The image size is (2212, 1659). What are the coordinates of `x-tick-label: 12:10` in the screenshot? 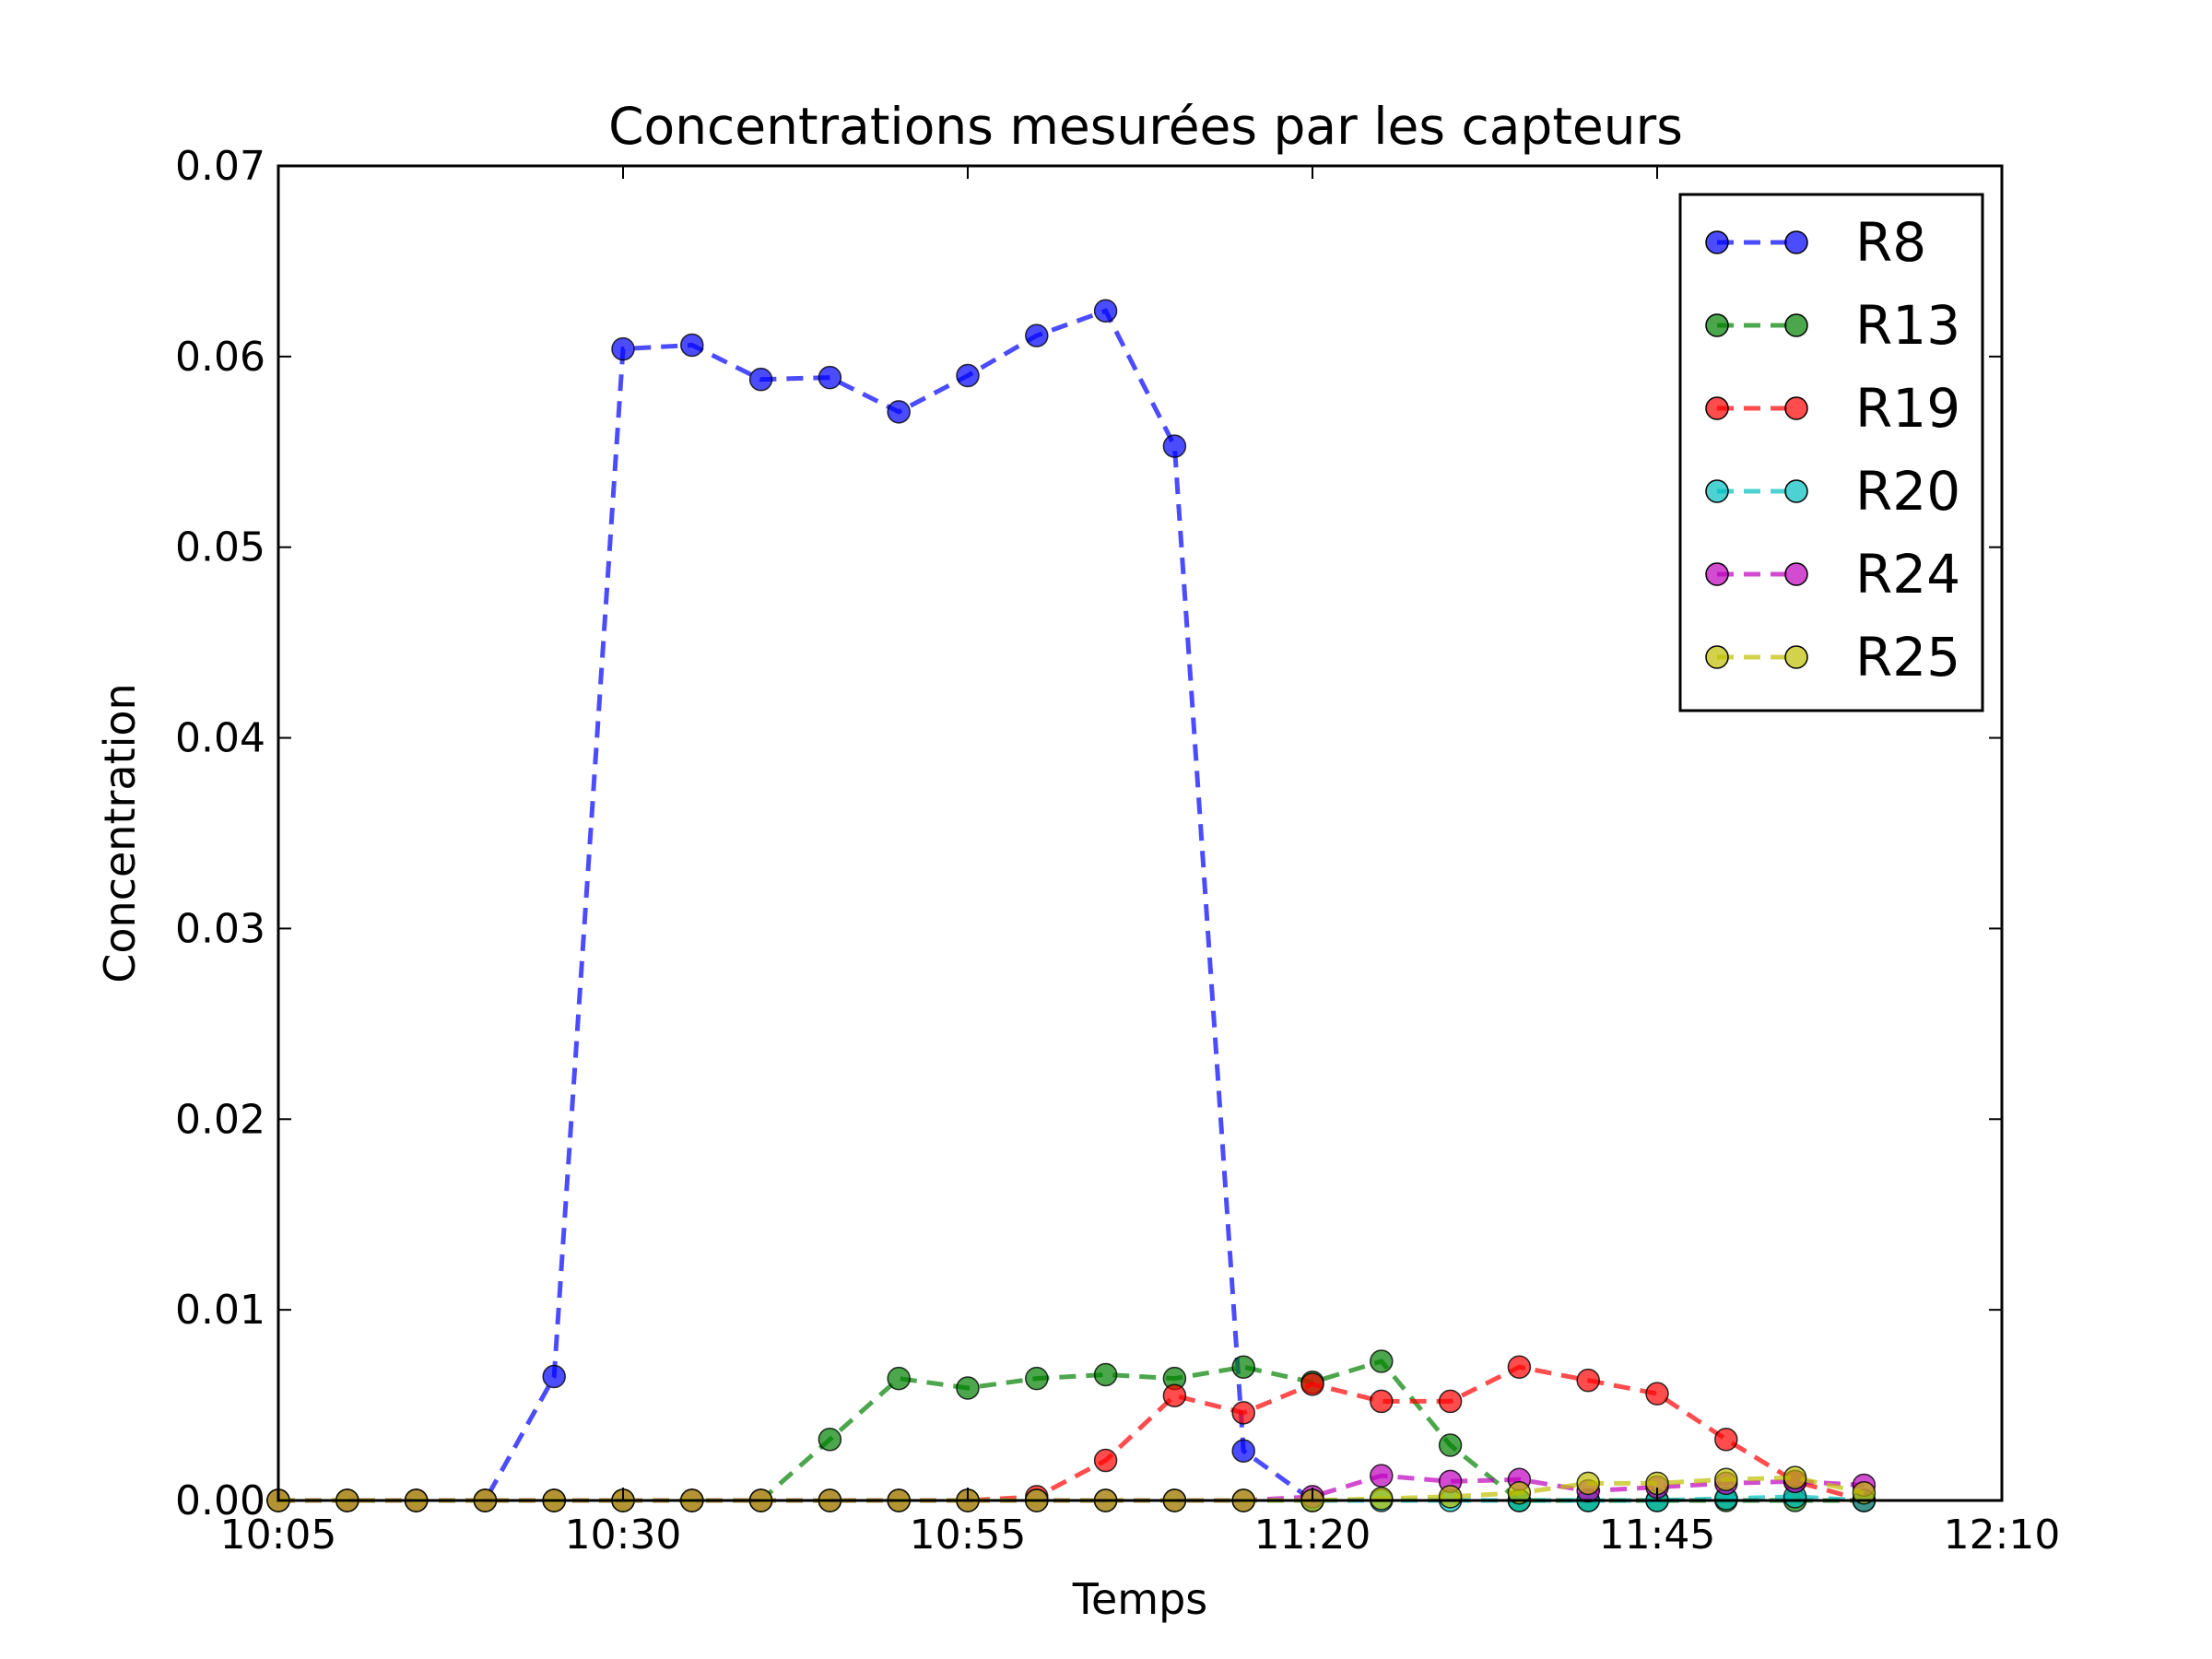 It's located at (2002, 1535).